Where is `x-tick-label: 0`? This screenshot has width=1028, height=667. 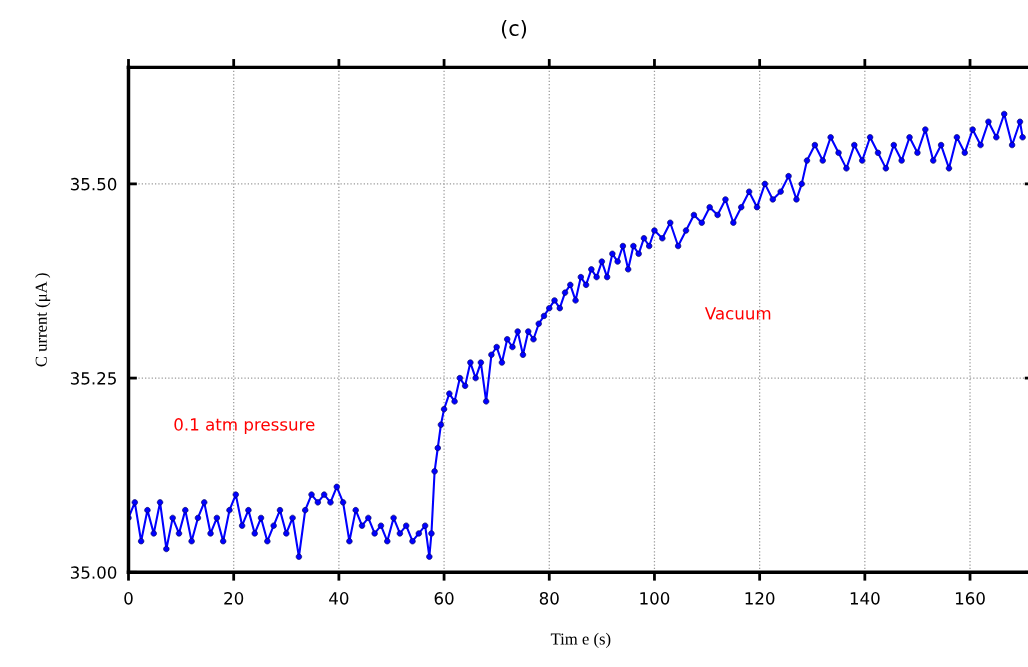
x-tick-label: 0 is located at coordinates (128, 598).